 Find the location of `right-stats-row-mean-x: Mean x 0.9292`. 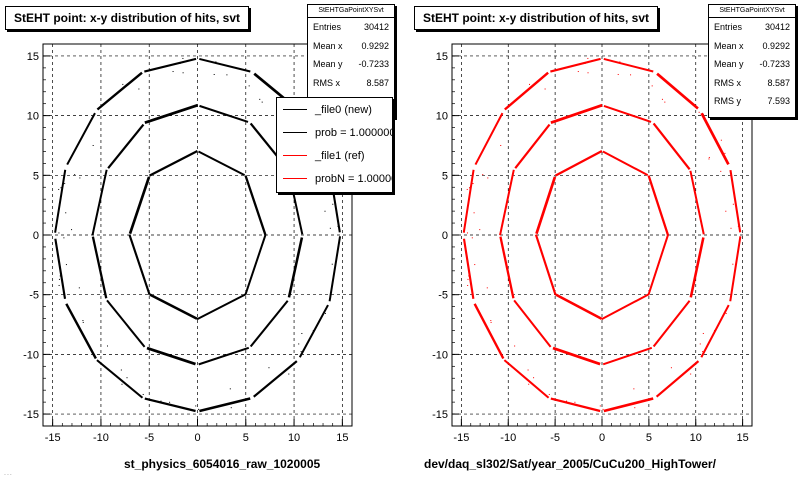

right-stats-row-mean-x: Mean x 0.9292 is located at coordinates (752, 45).